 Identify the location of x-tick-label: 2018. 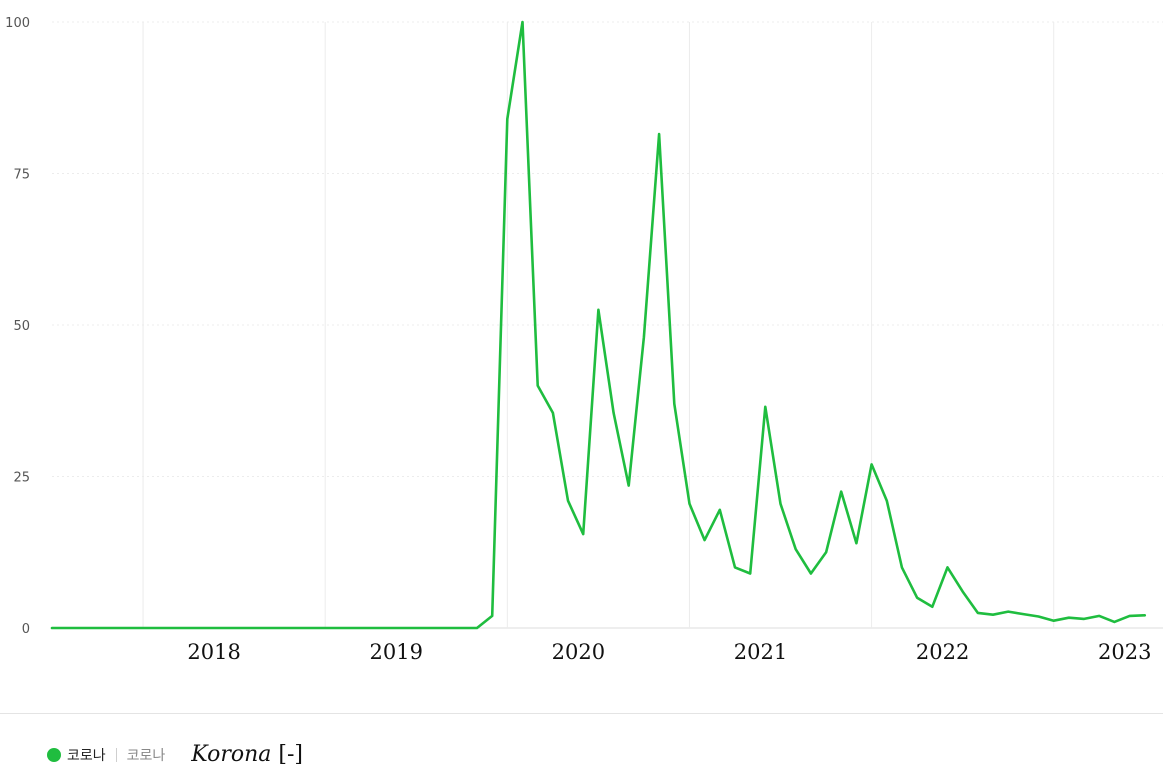
(213, 652).